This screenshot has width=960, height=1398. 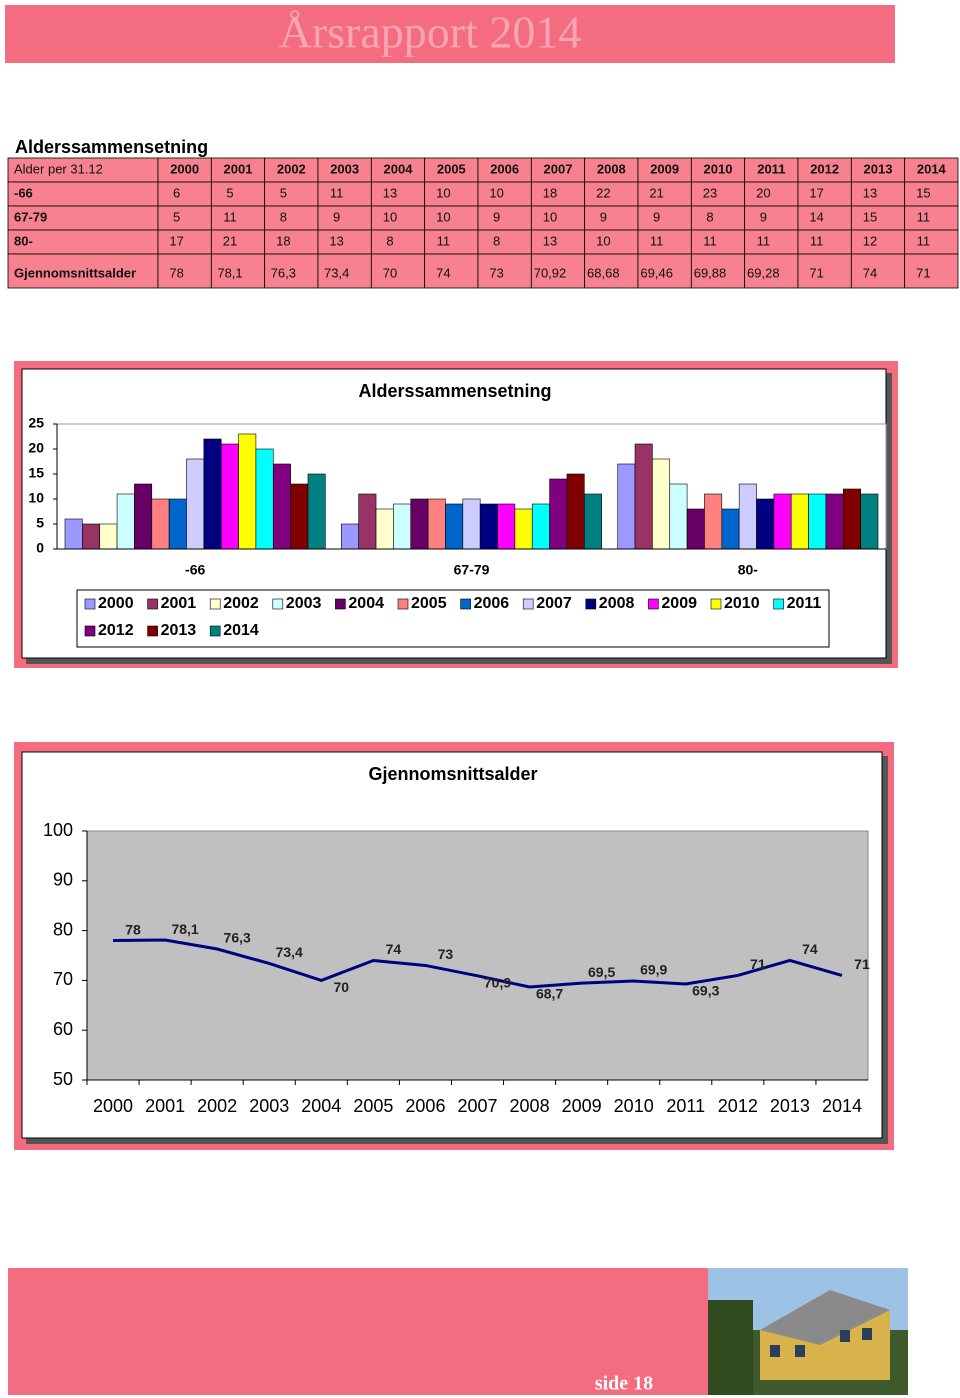 What do you see at coordinates (554, 603) in the screenshot?
I see `legend-label: 2007` at bounding box center [554, 603].